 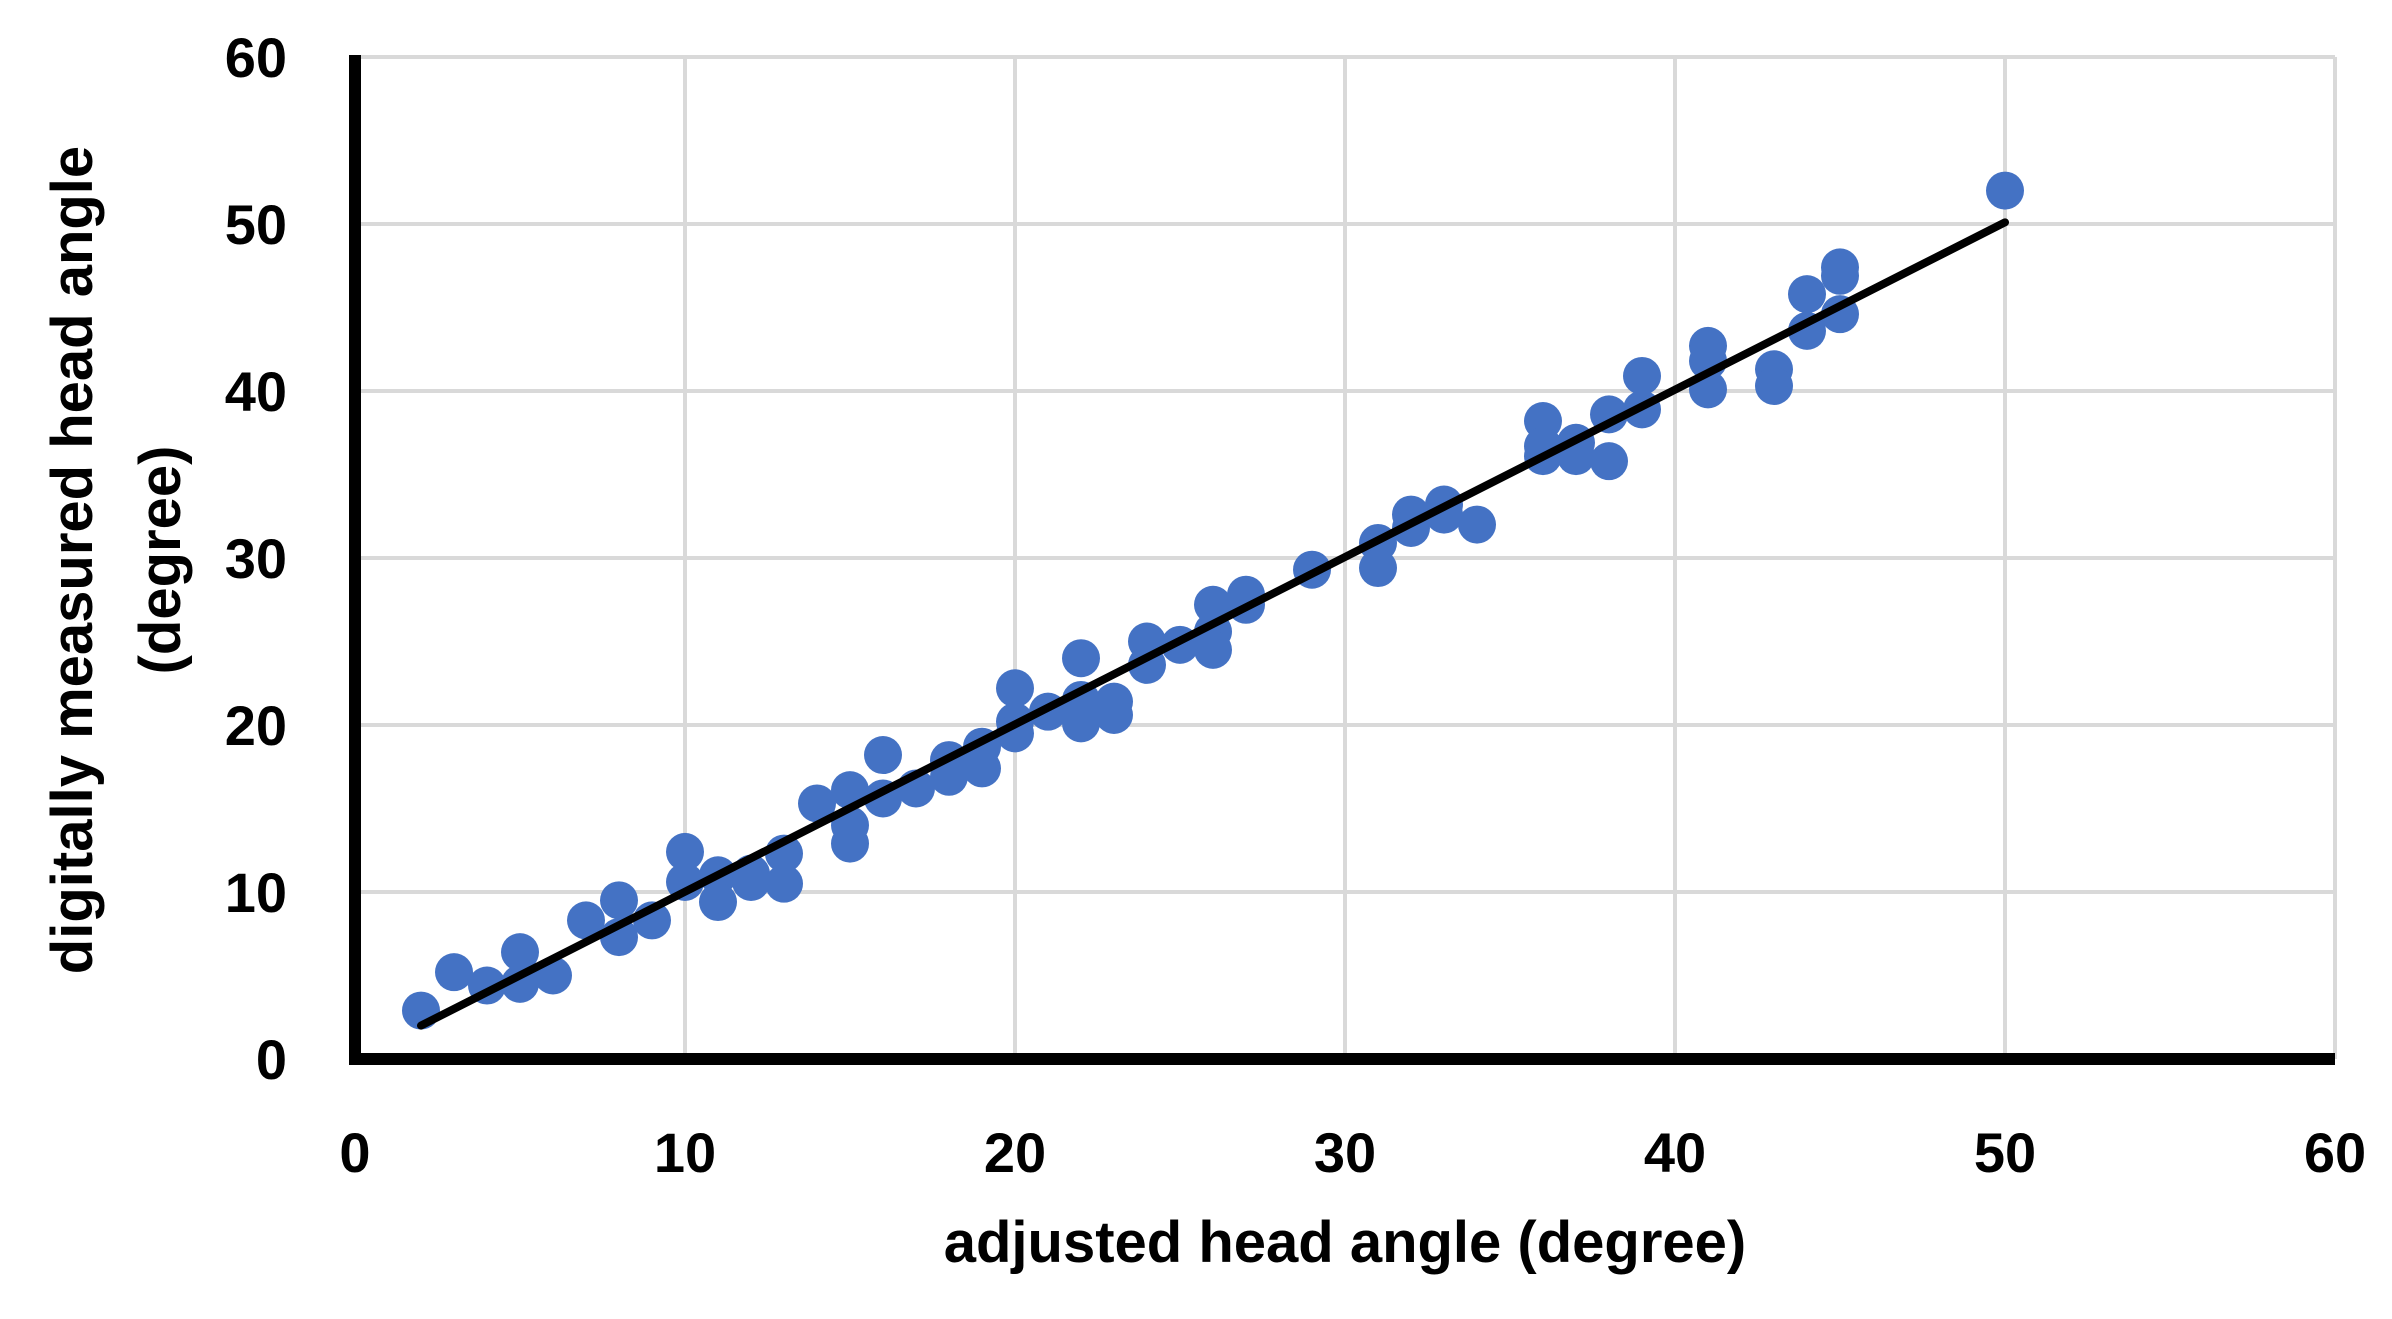 I want to click on y-tick-label: 10, so click(x=256, y=892).